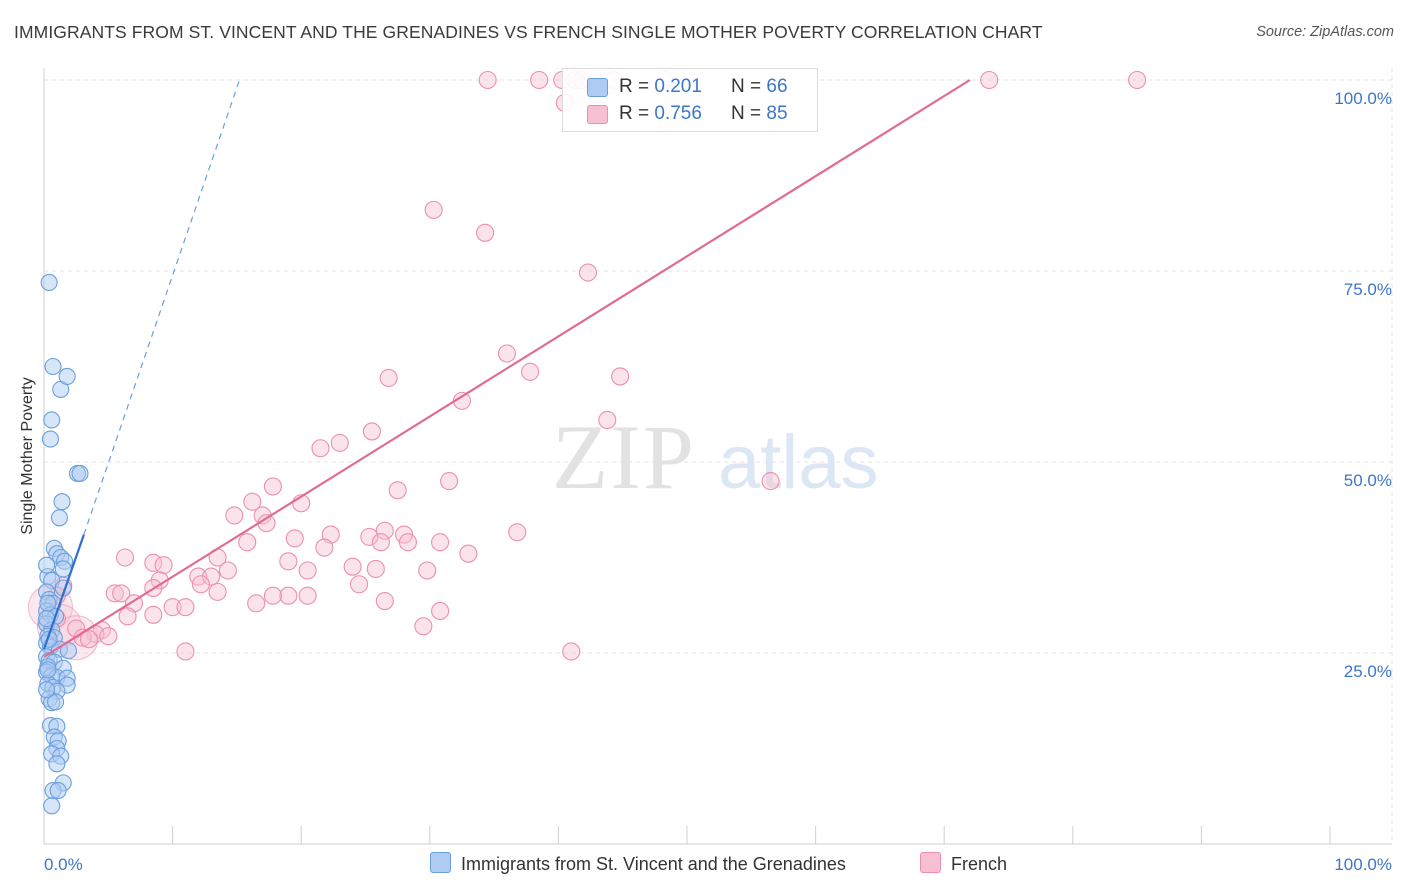 The image size is (1406, 892). I want to click on y-tick-label: 25.0%, so click(1368, 671).